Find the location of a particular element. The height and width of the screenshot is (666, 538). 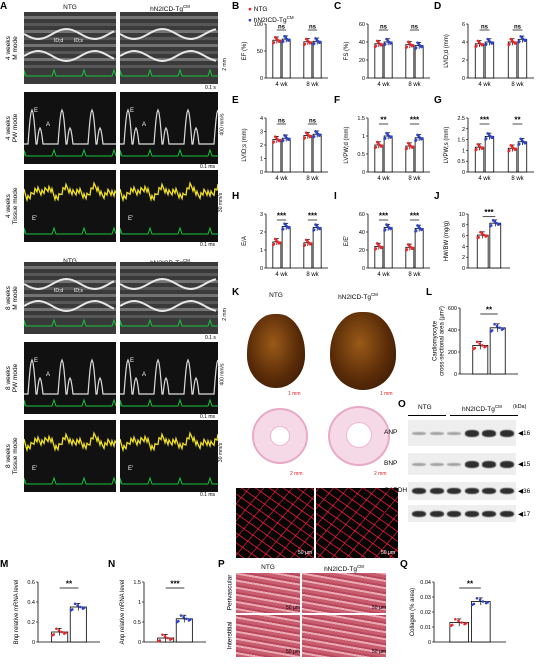

bar-chart-h: 0 1 2 3 E/A *** 4 wk *** 8 wk is located at coordinates (285, 245).